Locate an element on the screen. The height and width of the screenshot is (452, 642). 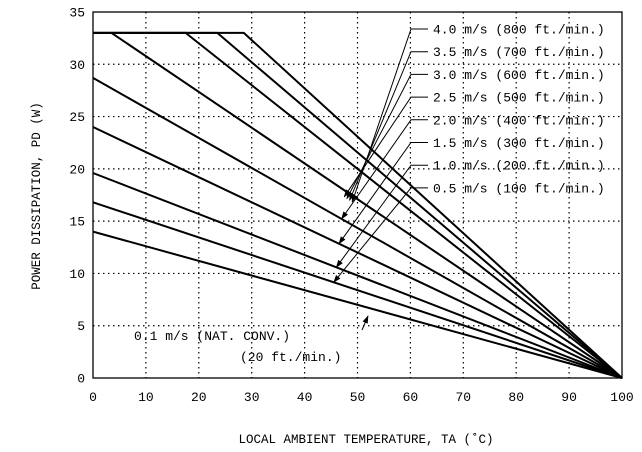
y-tick-label: 25 is located at coordinates (77, 117).